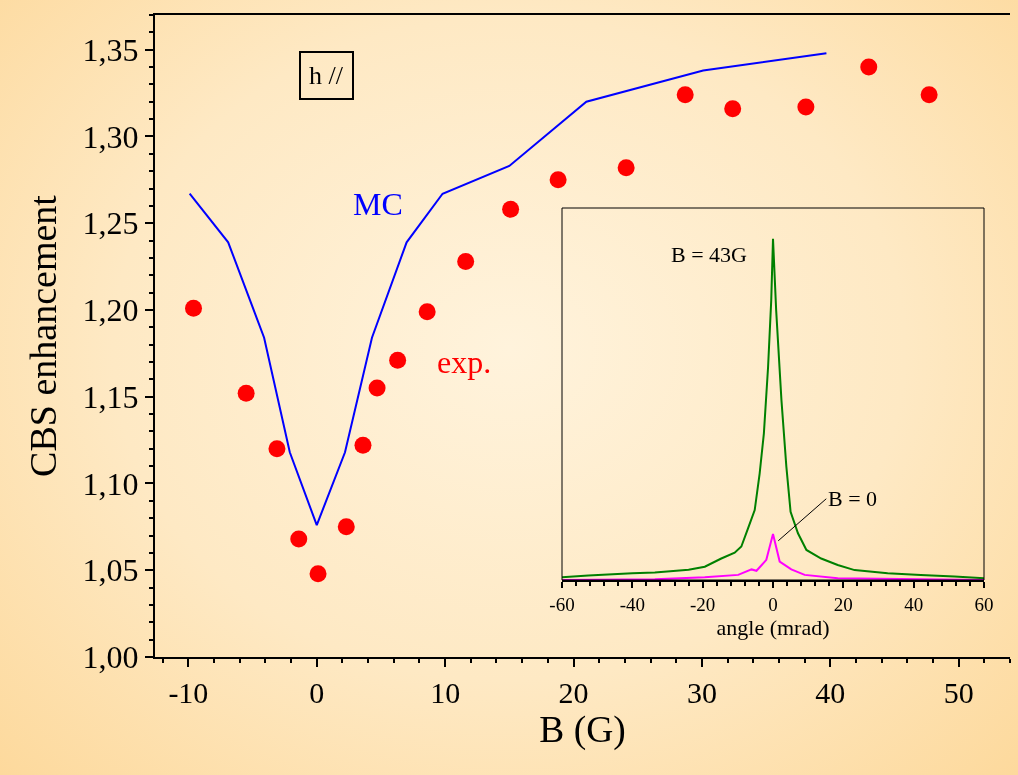 Image resolution: width=1018 pixels, height=775 pixels. Describe the element at coordinates (958, 692) in the screenshot. I see `x-tick-label: 50` at that location.